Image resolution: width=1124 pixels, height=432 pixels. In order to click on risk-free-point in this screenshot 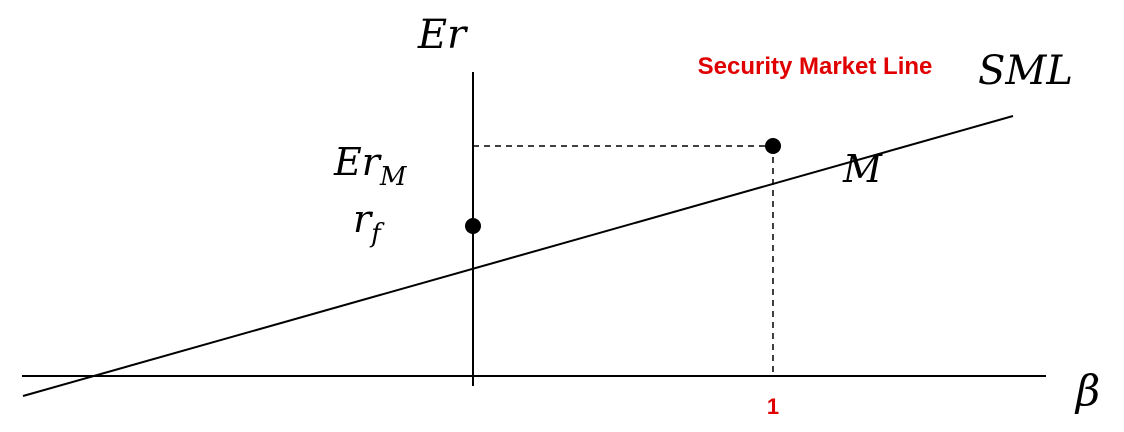, I will do `click(473, 226)`.